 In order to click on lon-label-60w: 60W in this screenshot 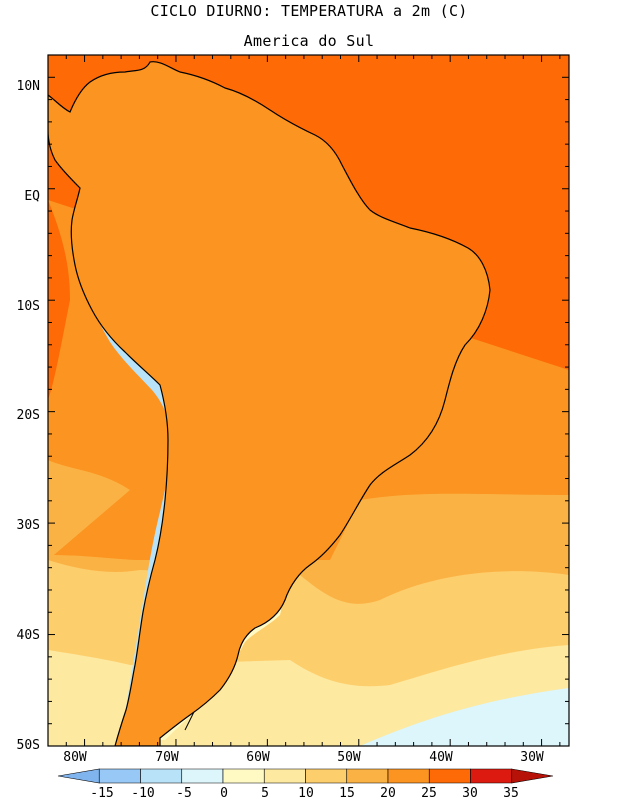, I will do `click(258, 757)`.